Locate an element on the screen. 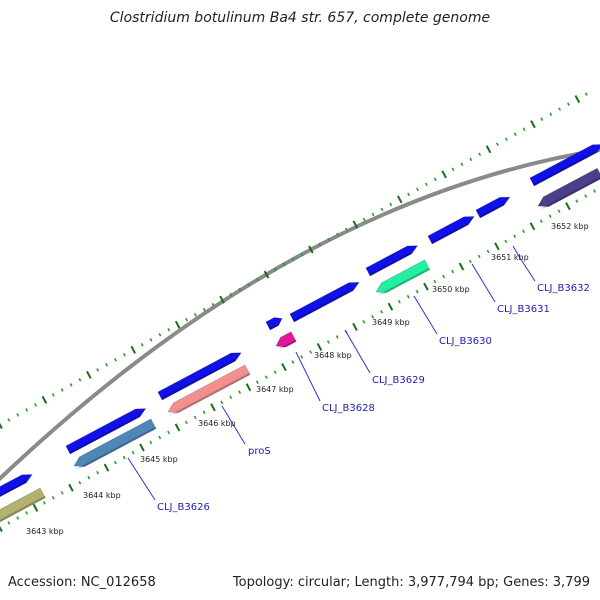 The image size is (600, 600). gene-label: CLJ_B3626 is located at coordinates (183, 507).